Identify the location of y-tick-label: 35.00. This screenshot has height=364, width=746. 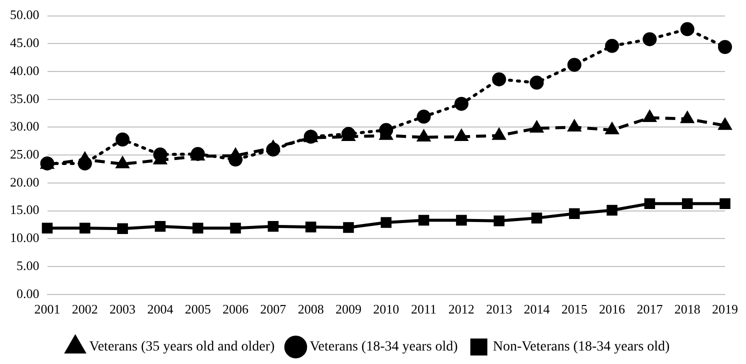
(25, 98).